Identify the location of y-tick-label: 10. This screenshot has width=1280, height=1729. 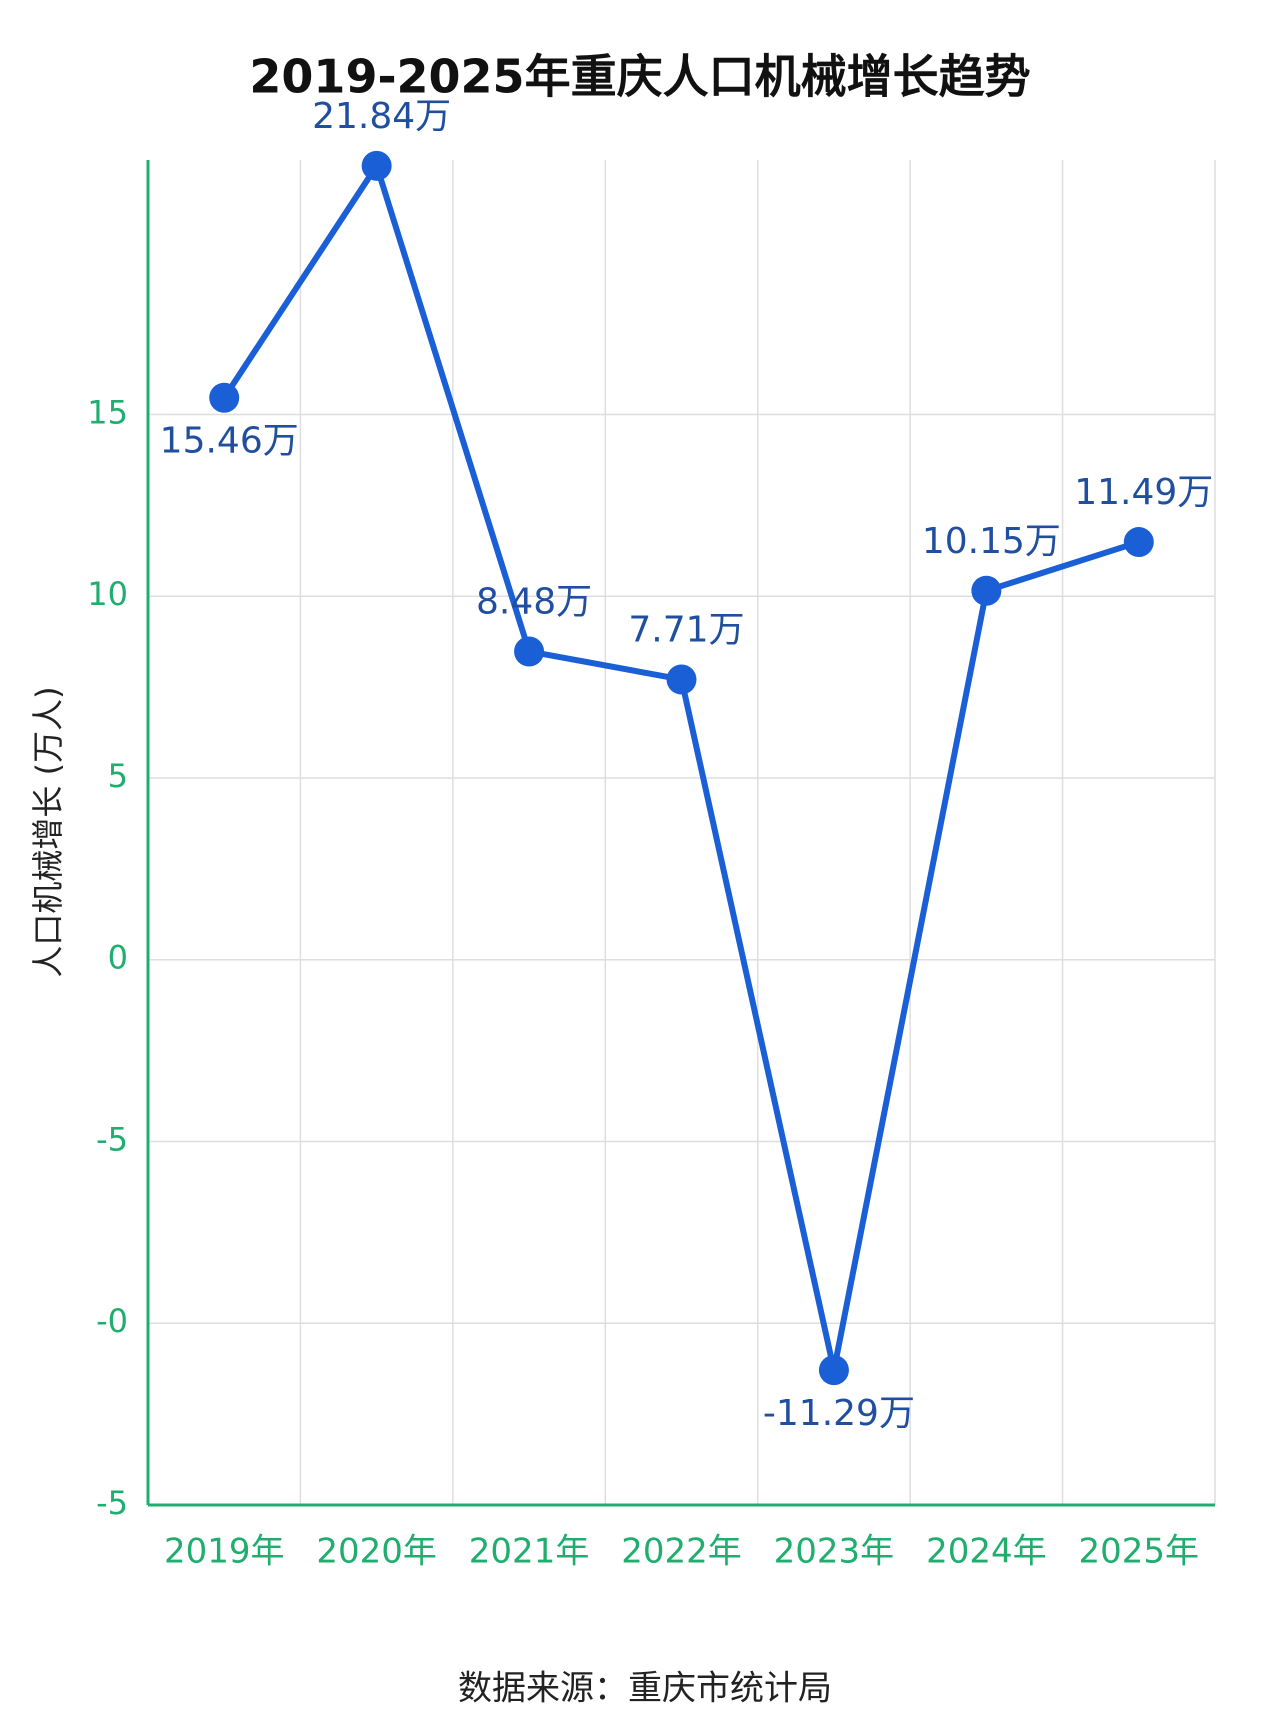
(107, 594).